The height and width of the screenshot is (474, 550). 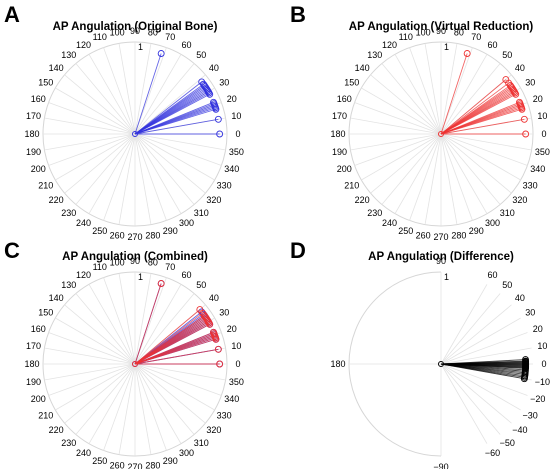 What do you see at coordinates (441, 31) in the screenshot?
I see `angle-tick-label: 90` at bounding box center [441, 31].